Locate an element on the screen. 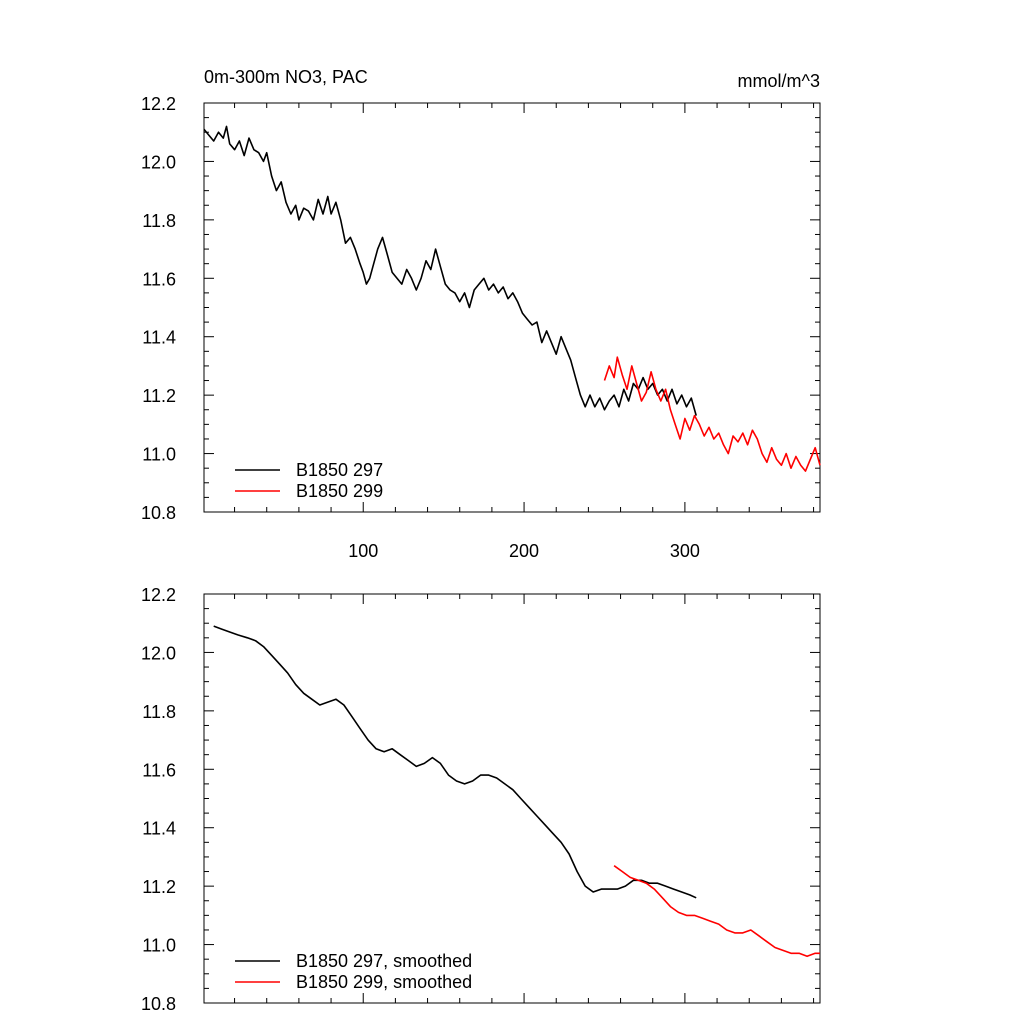 The width and height of the screenshot is (1024, 1024). units-label: mmol/m^3 is located at coordinates (779, 81).